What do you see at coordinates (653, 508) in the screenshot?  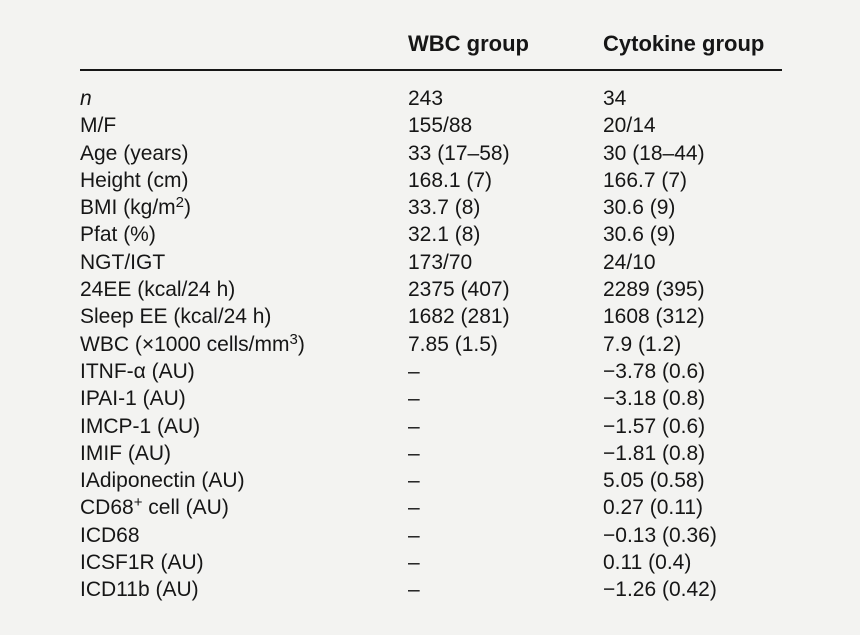 I see `cytokine-group-value: 0.27 (0.11)` at bounding box center [653, 508].